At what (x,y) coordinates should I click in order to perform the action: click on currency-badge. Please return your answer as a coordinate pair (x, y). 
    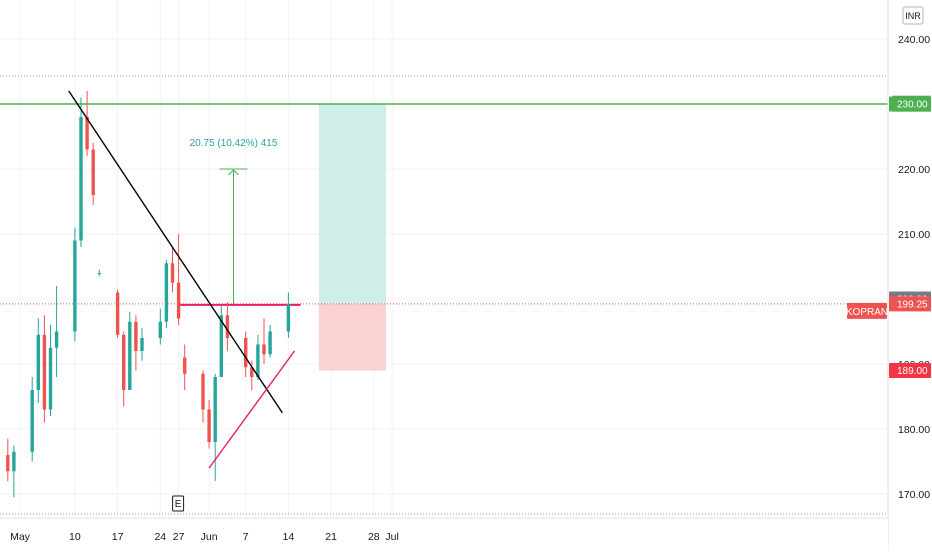
    Looking at the image, I should click on (913, 15).